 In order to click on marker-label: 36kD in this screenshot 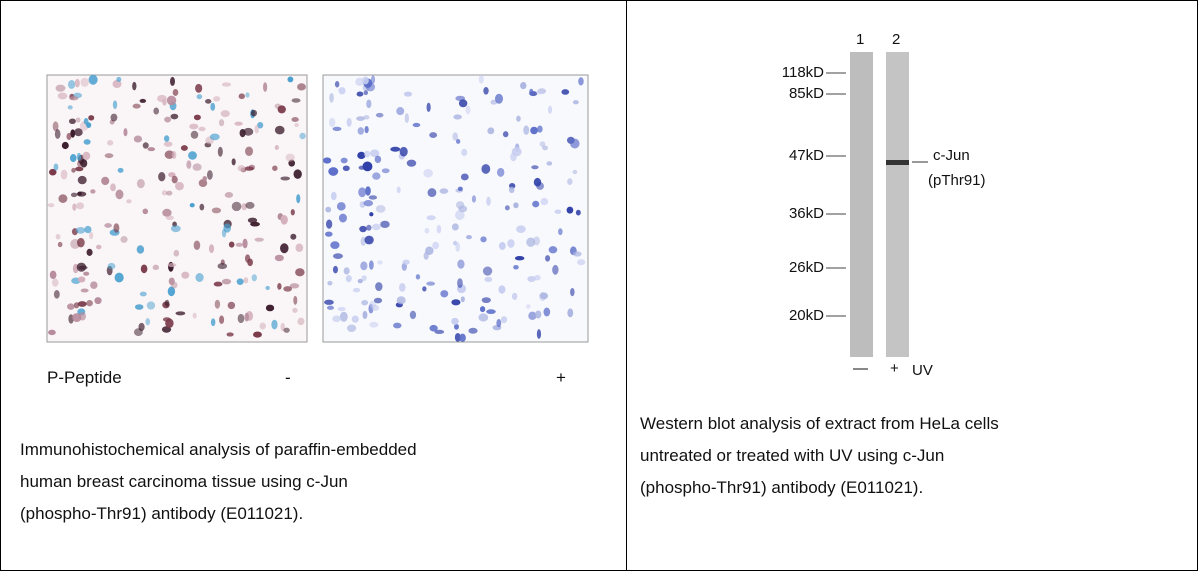, I will do `click(806, 213)`.